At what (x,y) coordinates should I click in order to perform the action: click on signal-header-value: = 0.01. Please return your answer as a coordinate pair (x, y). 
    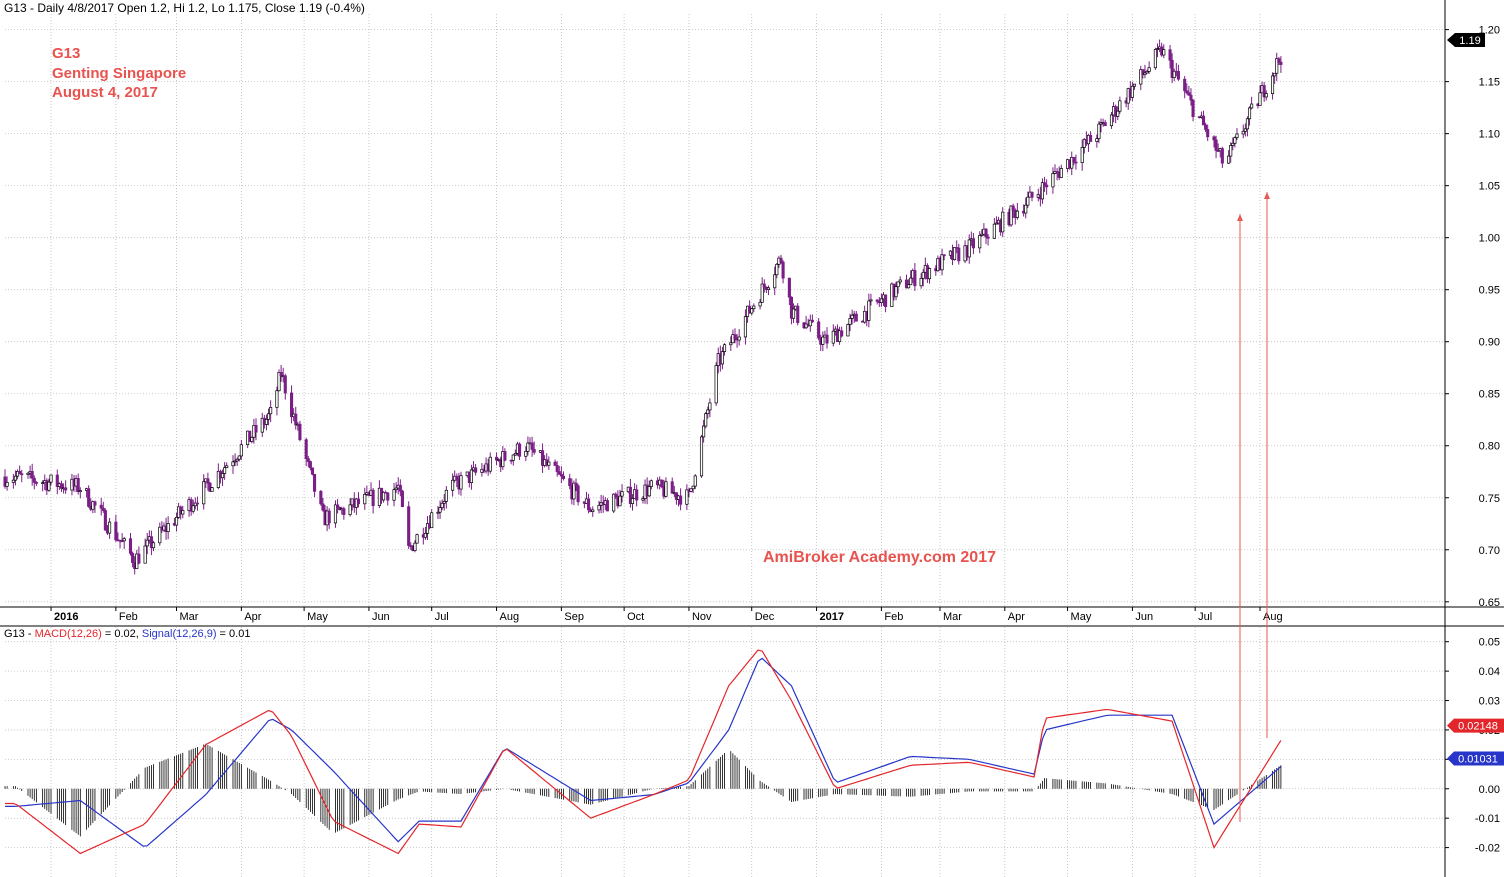
    Looking at the image, I should click on (233, 634).